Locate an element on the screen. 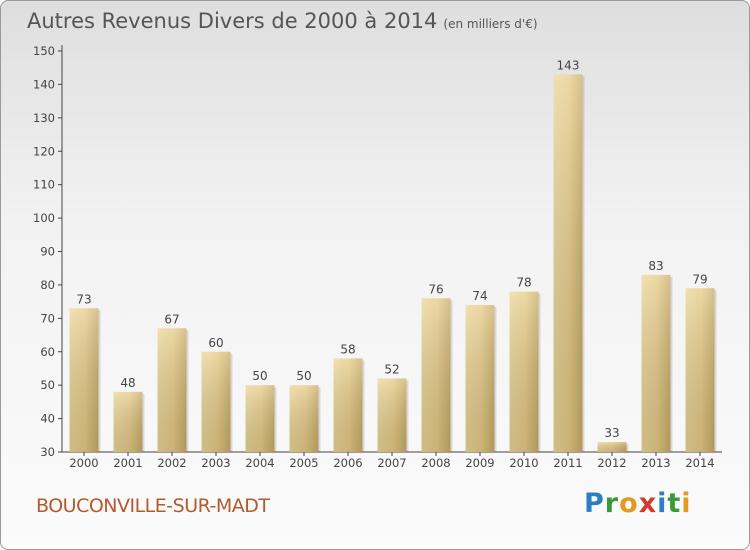 Image resolution: width=750 pixels, height=550 pixels. proxiti-logo: Proxiti is located at coordinates (638, 503).